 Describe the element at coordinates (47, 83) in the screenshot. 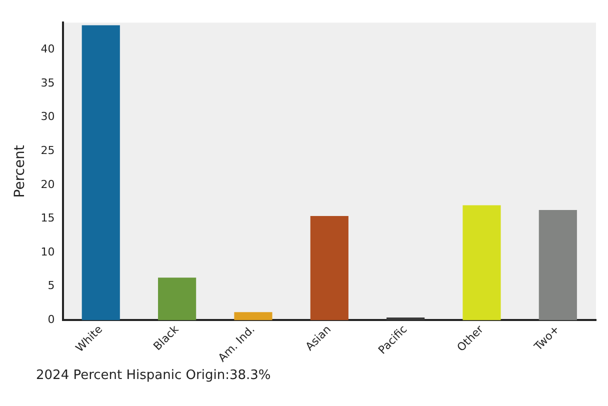

I see `y-tick-label: 35` at that location.